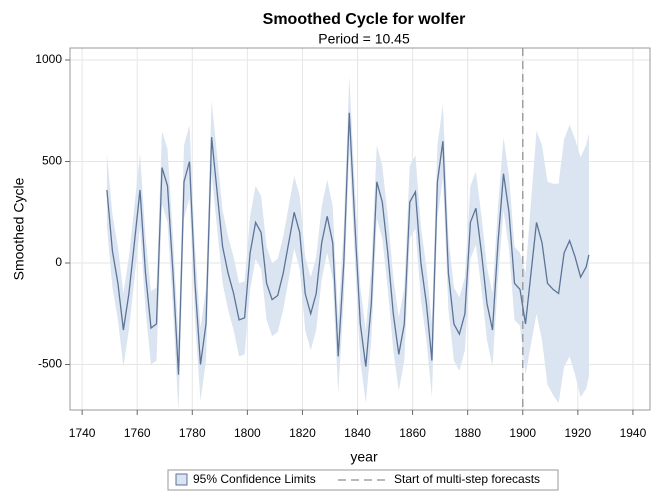  What do you see at coordinates (467, 479) in the screenshot?
I see `legend-label: Start of multi-step forecasts` at bounding box center [467, 479].